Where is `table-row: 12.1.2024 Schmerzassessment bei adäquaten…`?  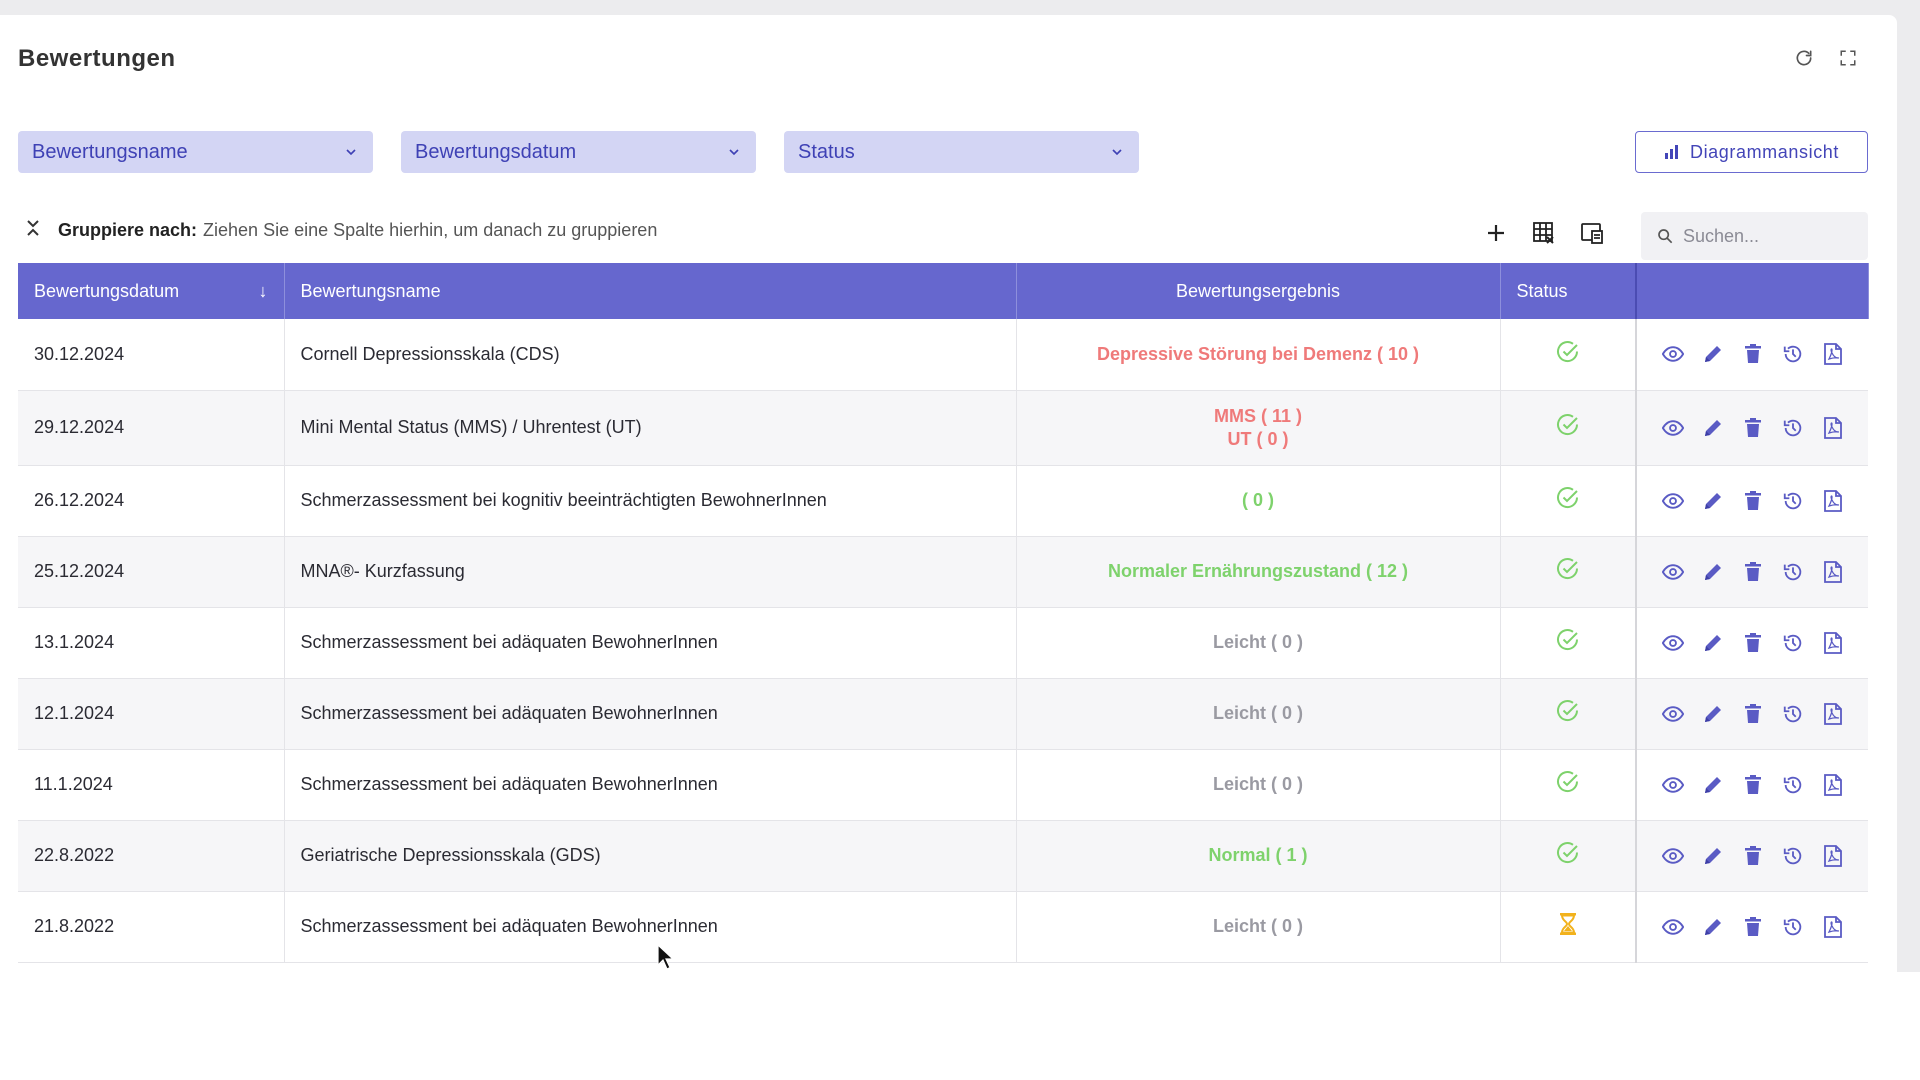
table-row: 12.1.2024 Schmerzassessment bei adäquaten… is located at coordinates (943, 713).